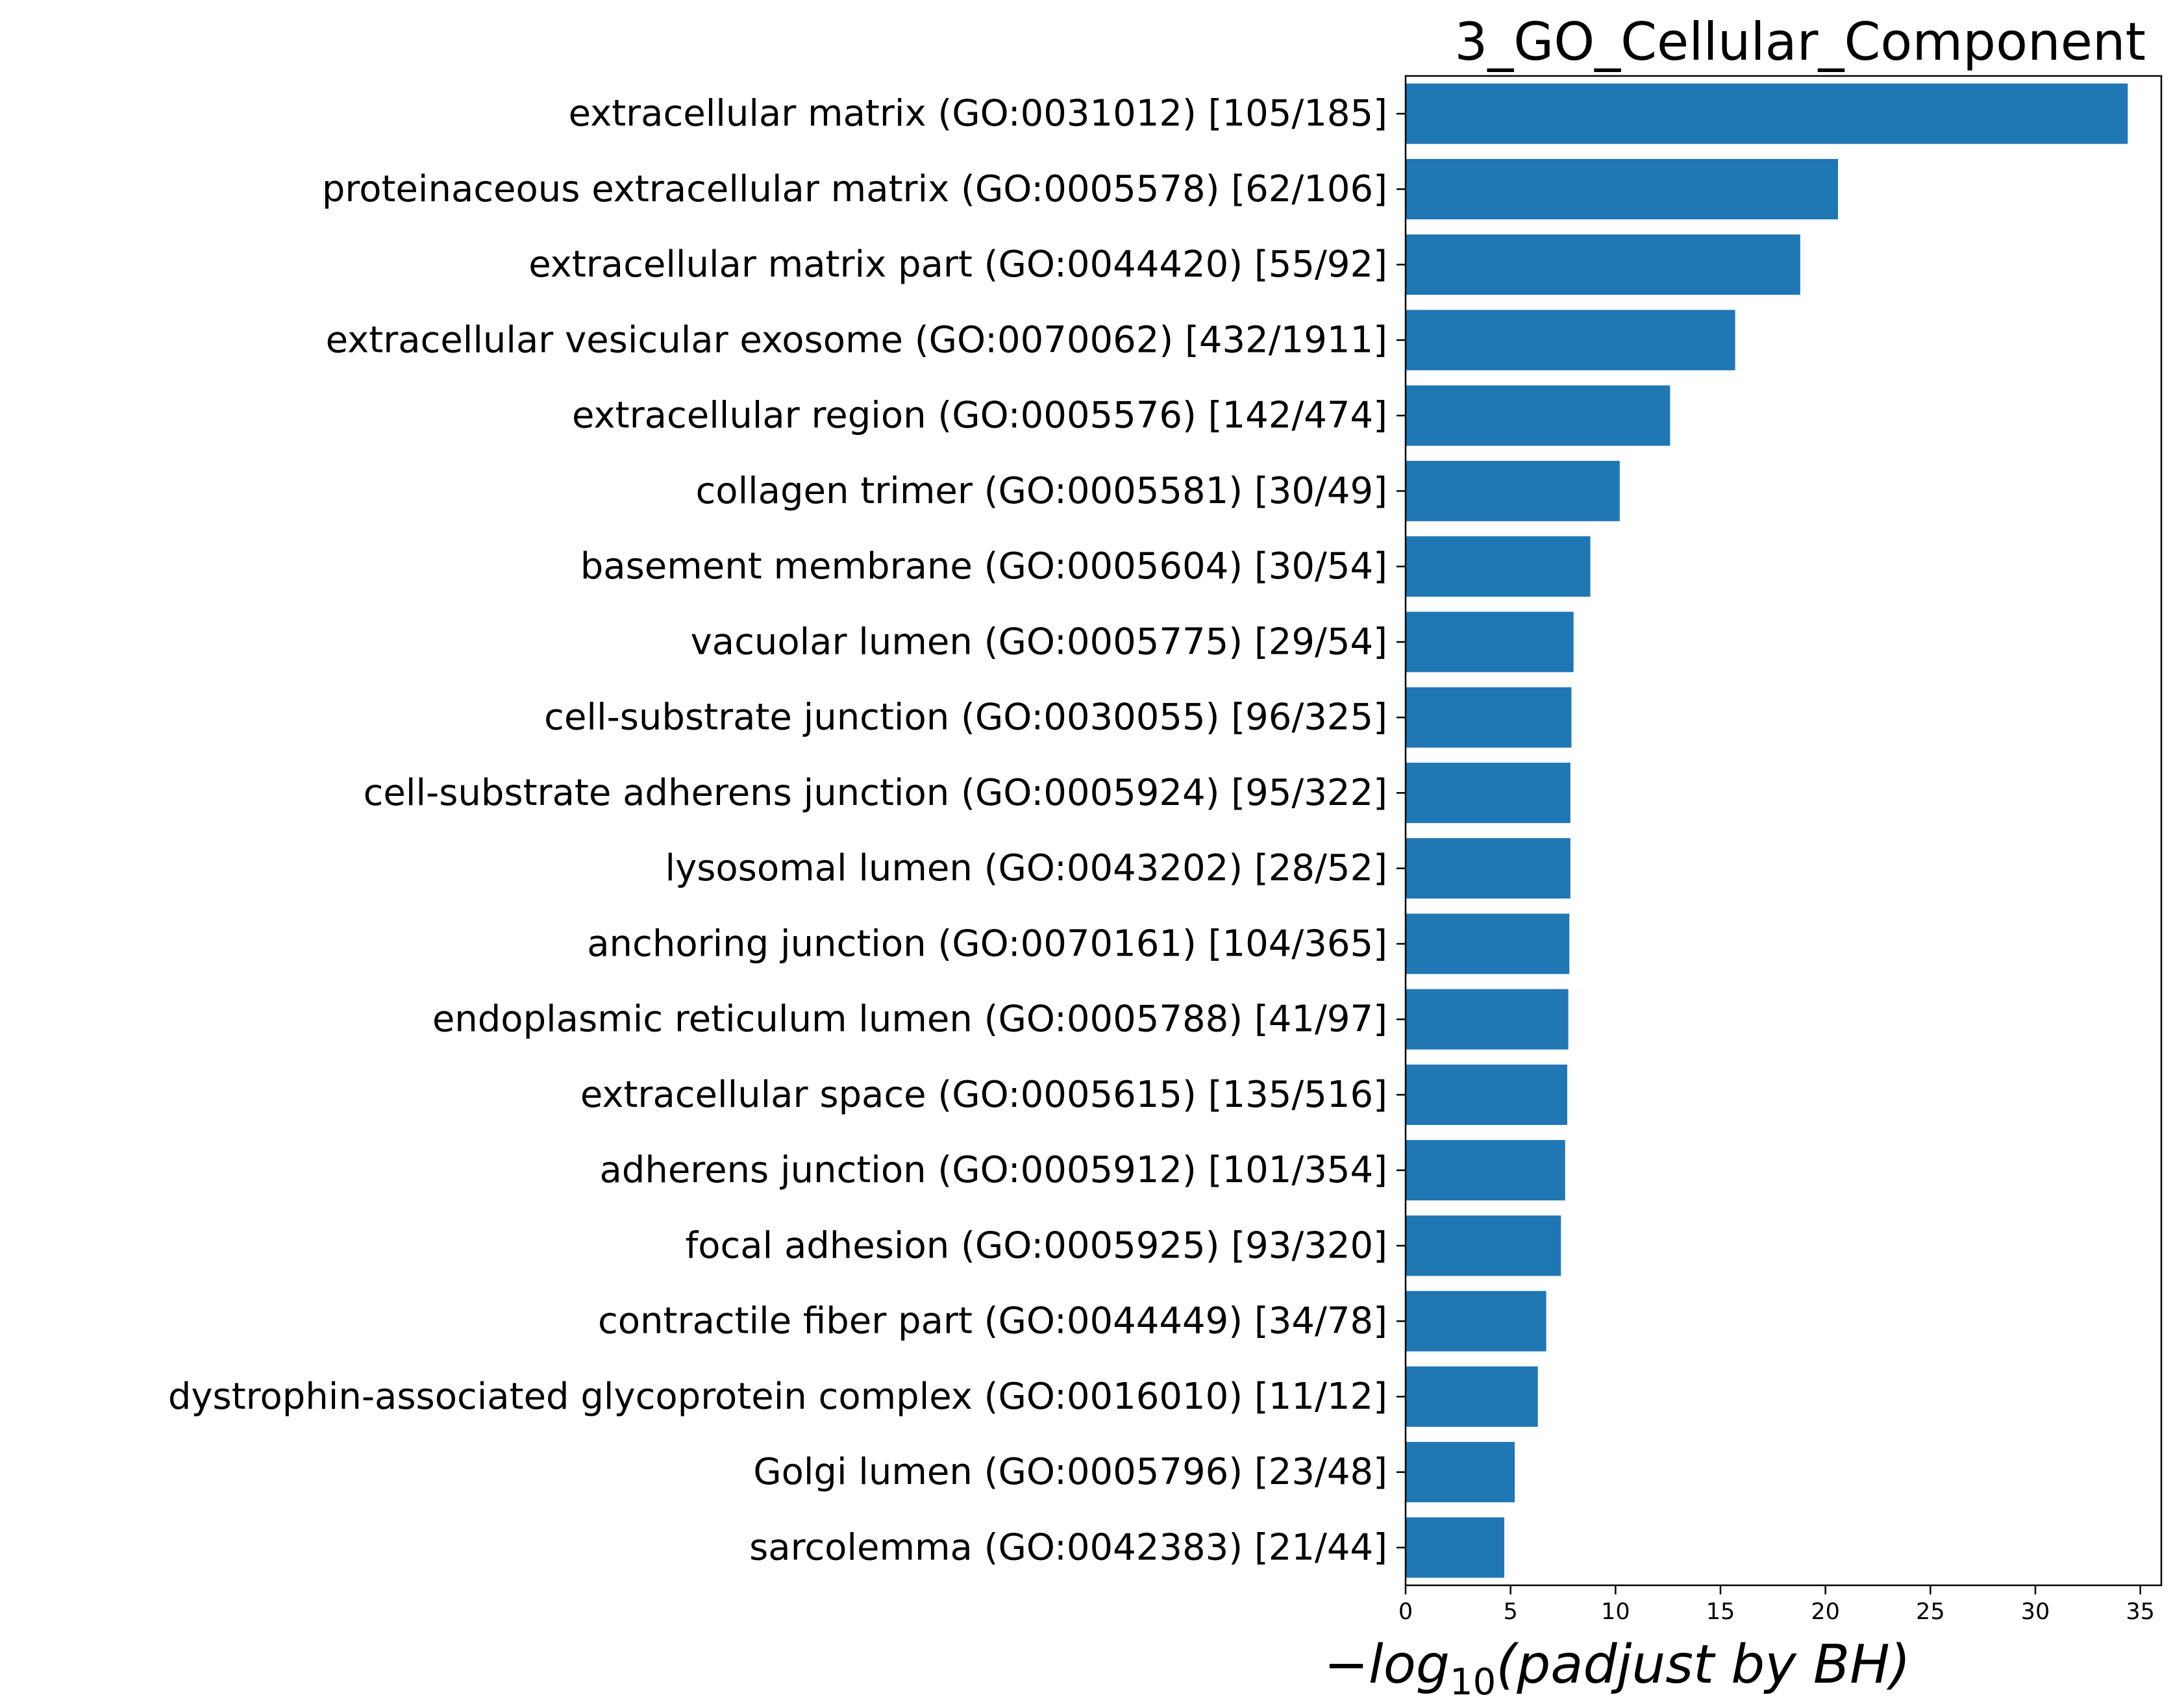 This screenshot has width=2173, height=1708. What do you see at coordinates (1346, 1665) in the screenshot?
I see `x-axis-label-minus: −` at bounding box center [1346, 1665].